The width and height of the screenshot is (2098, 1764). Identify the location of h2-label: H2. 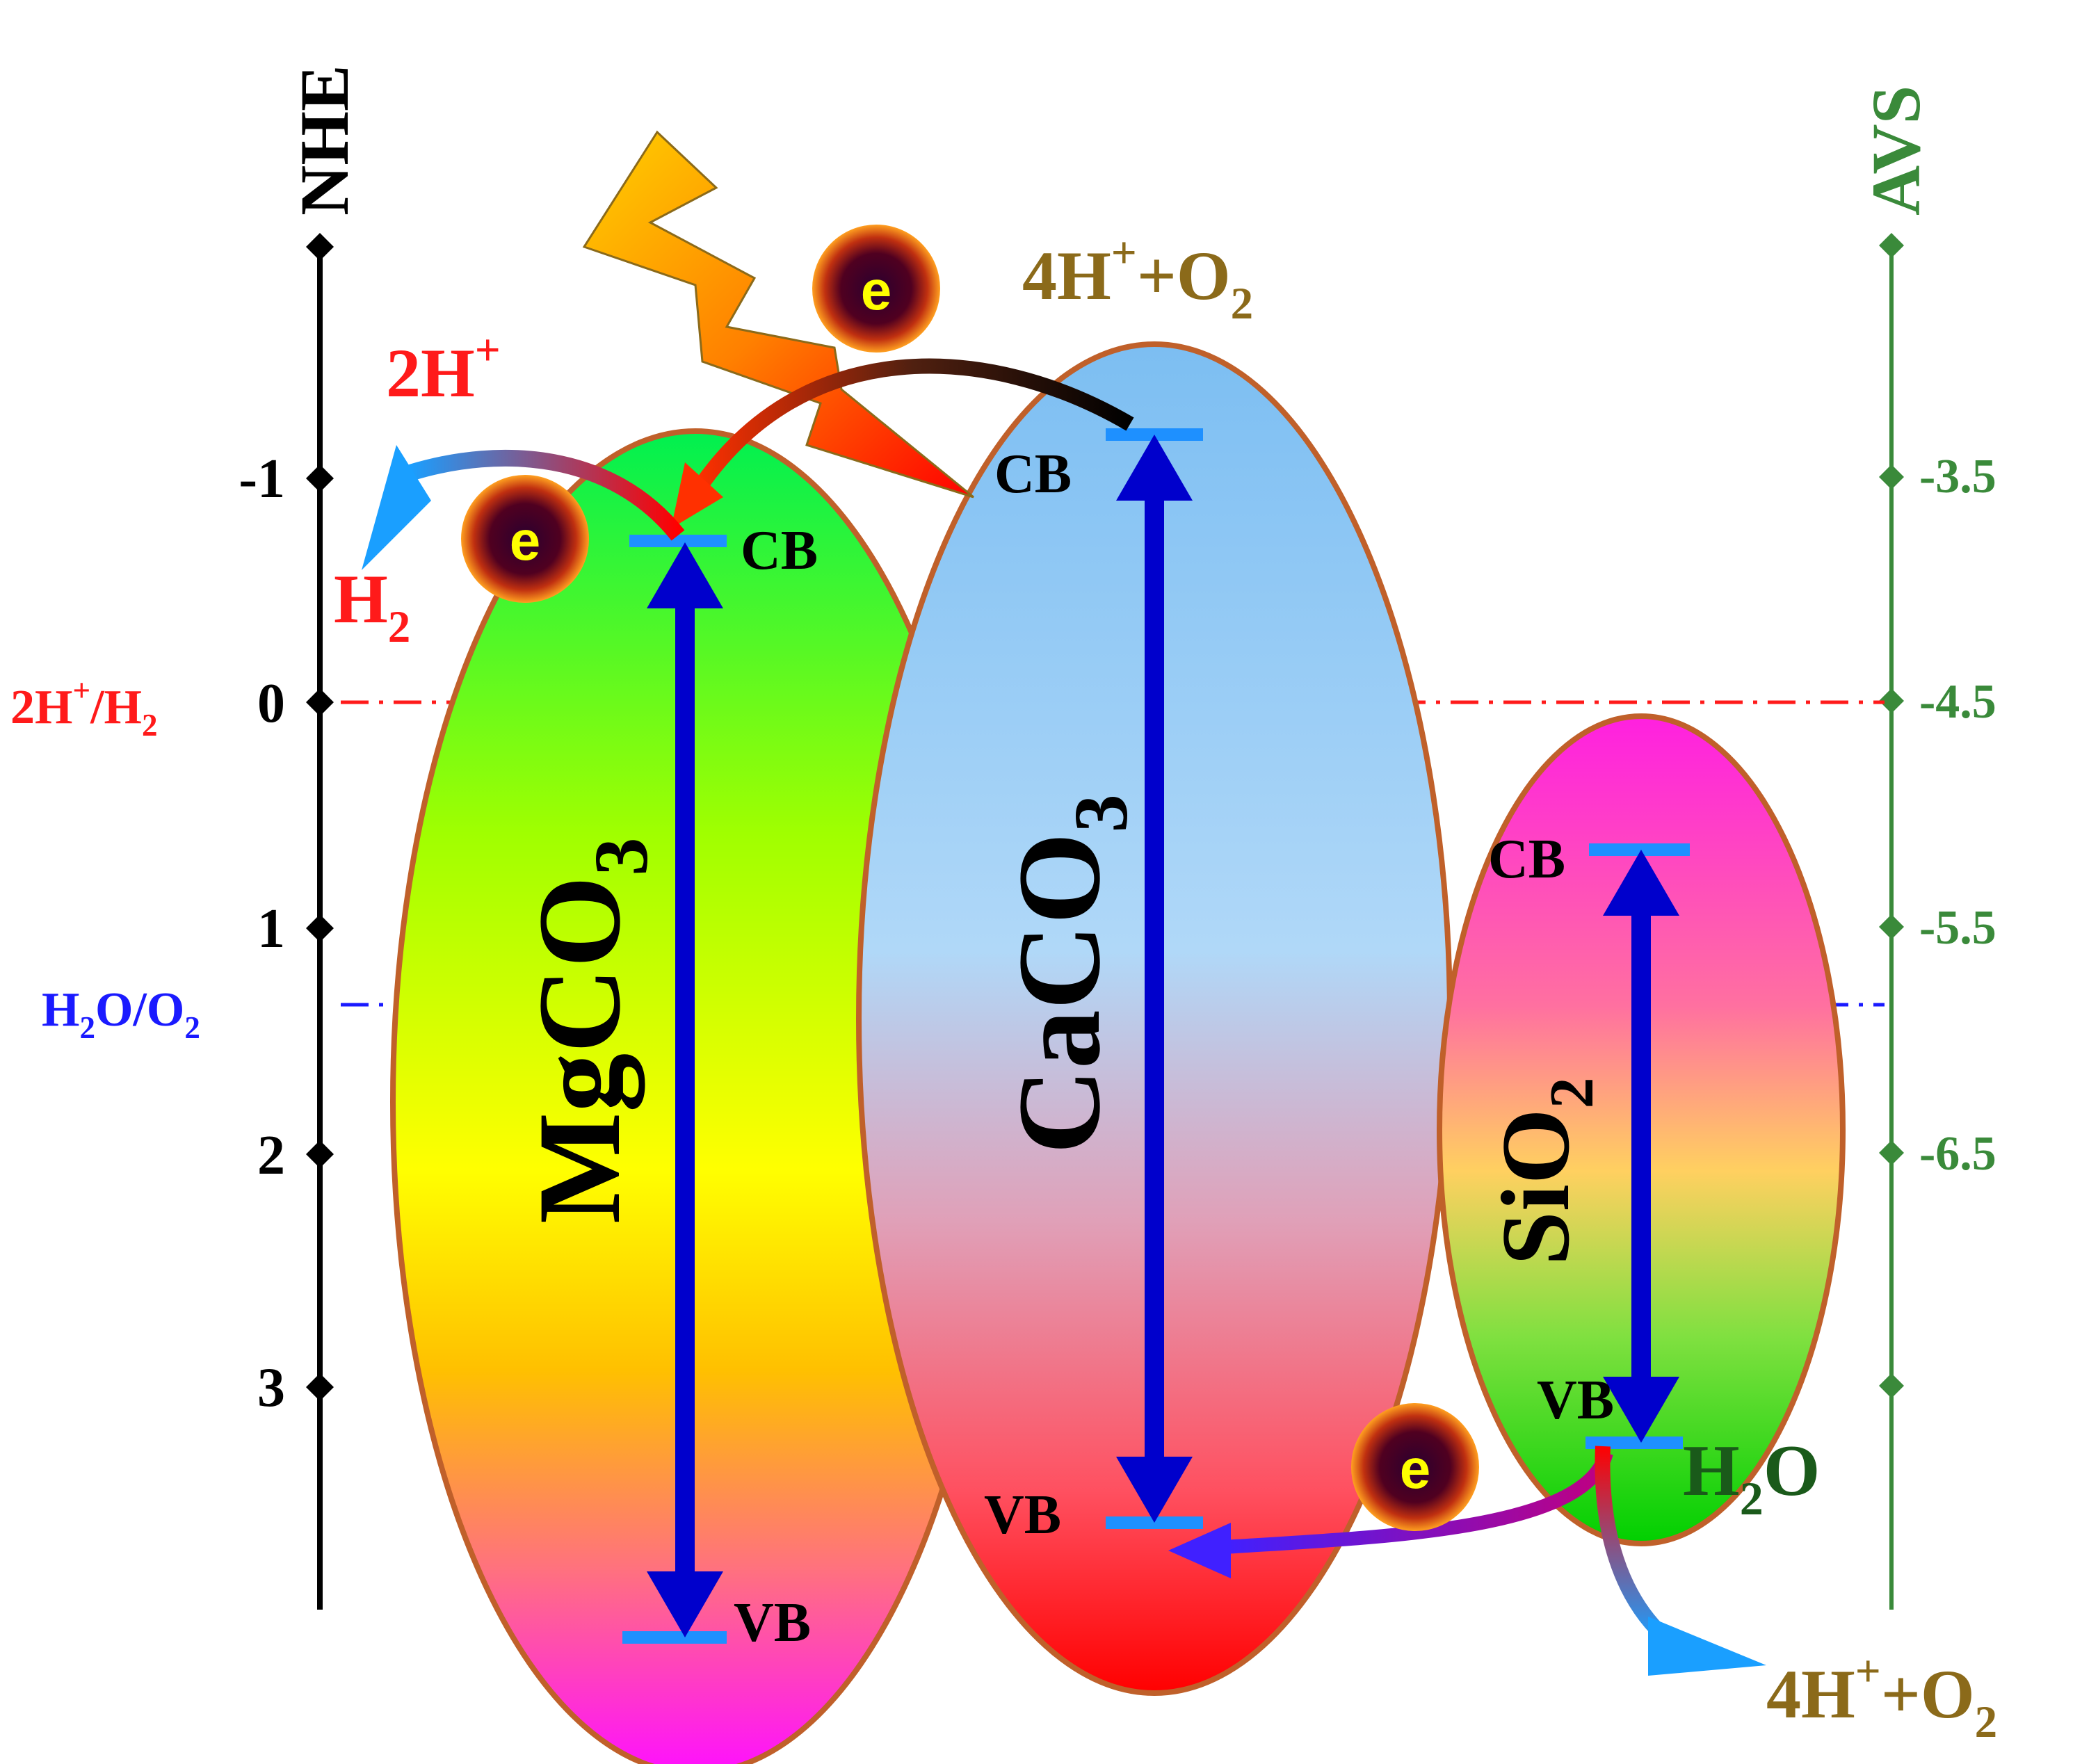
(372, 606).